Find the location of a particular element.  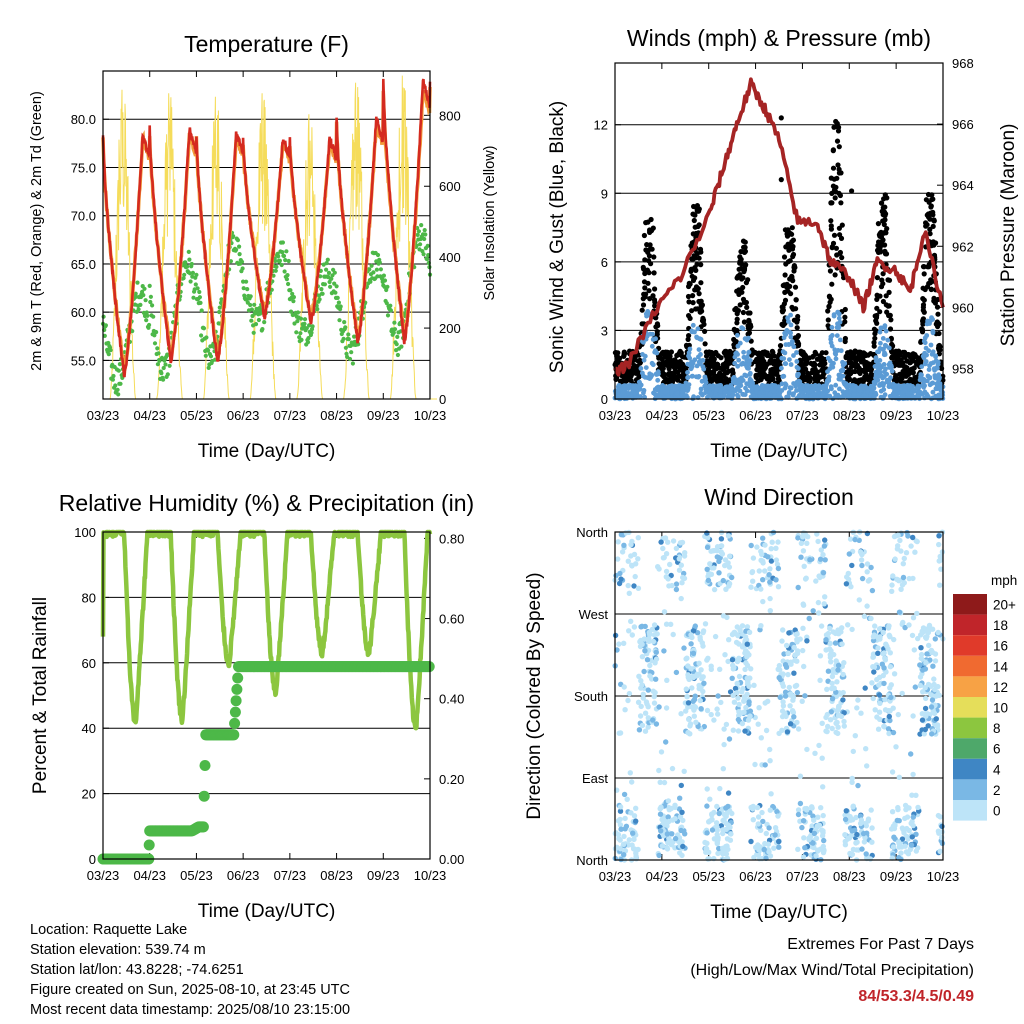

y-tick-label: 40 is located at coordinates (89, 728).